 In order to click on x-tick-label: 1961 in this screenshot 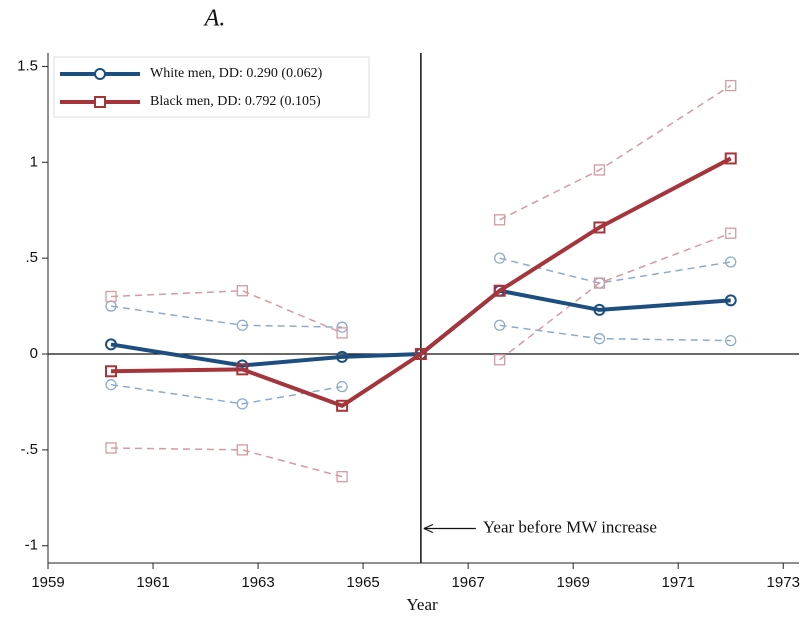, I will do `click(152, 582)`.